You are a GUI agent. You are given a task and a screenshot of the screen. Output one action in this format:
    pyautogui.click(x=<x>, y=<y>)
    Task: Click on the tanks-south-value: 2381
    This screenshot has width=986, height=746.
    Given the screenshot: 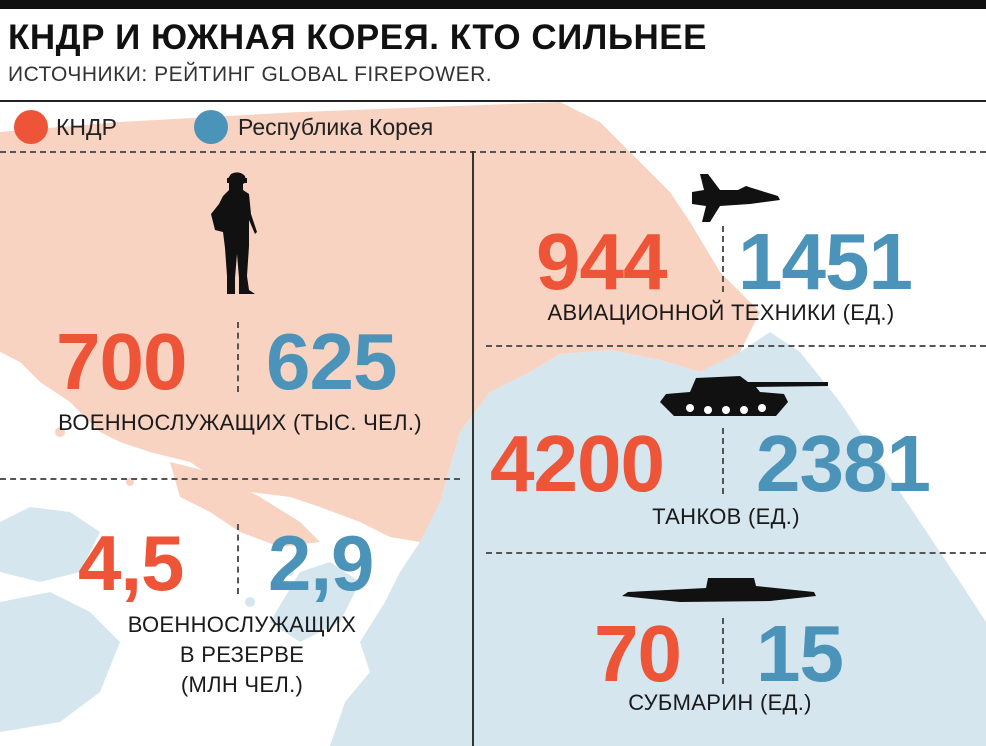 What is the action you would take?
    pyautogui.click(x=843, y=463)
    